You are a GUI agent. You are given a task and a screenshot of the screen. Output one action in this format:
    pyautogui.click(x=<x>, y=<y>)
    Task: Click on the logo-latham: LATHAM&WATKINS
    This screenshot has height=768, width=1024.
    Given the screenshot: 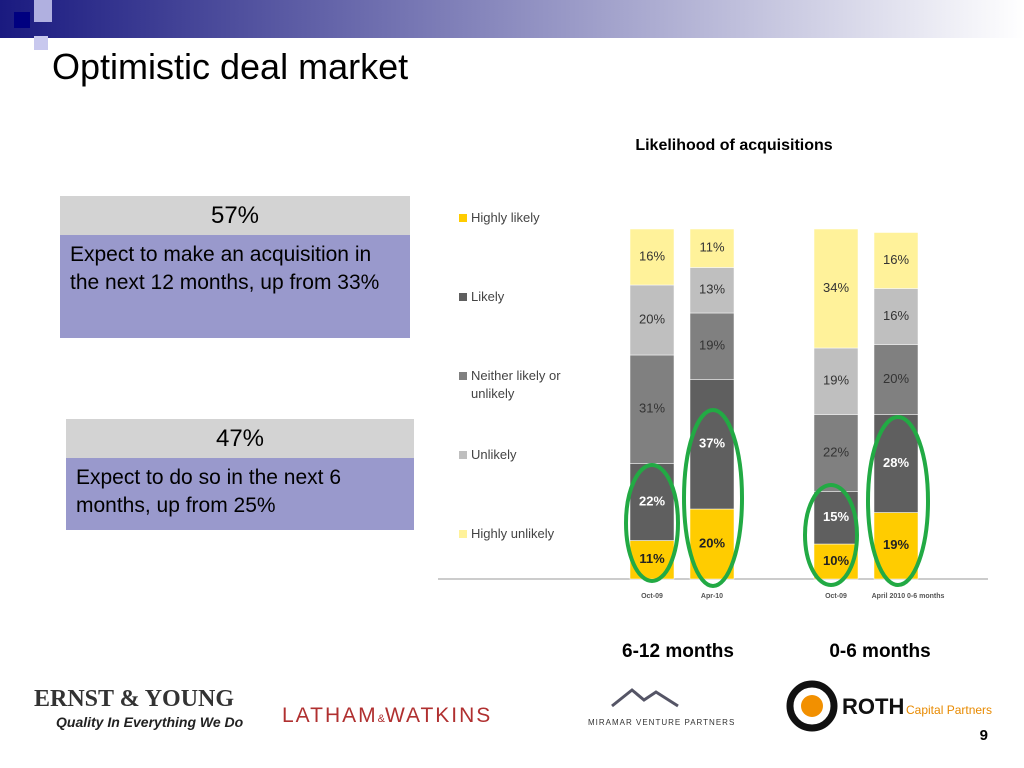 What is the action you would take?
    pyautogui.click(x=387, y=716)
    